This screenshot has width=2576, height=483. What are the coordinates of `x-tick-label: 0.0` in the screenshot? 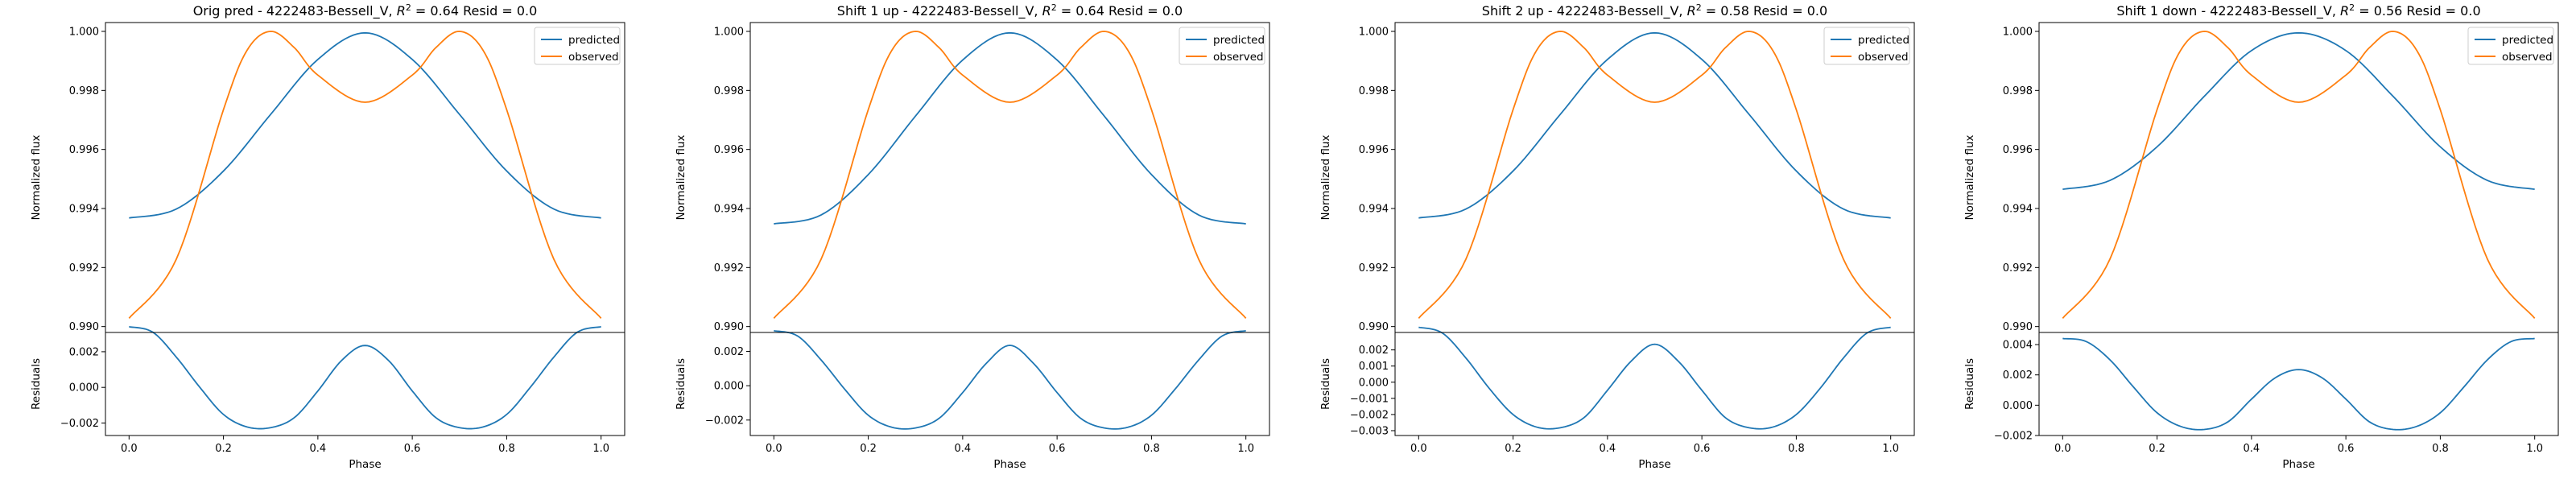 It's located at (2062, 449).